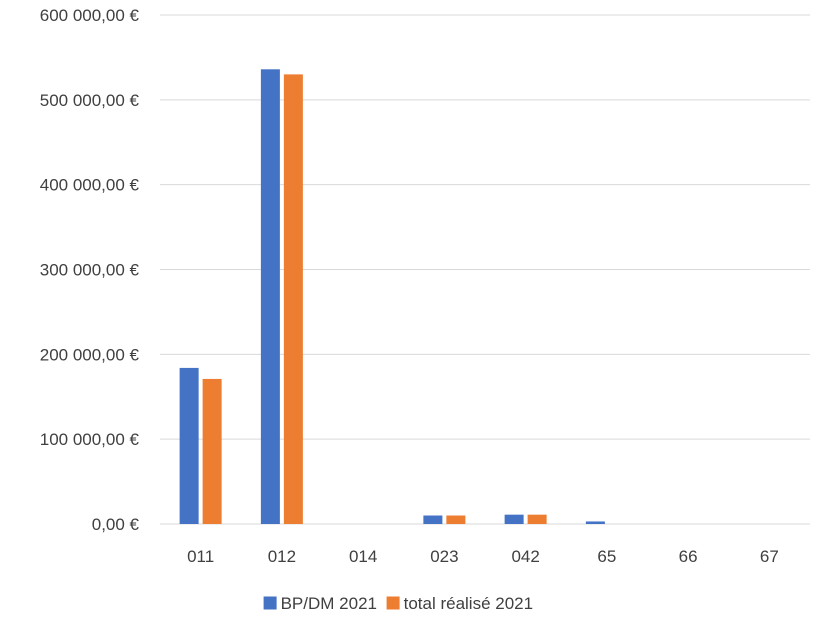  What do you see at coordinates (282, 556) in the screenshot?
I see `x-tick-label: 012` at bounding box center [282, 556].